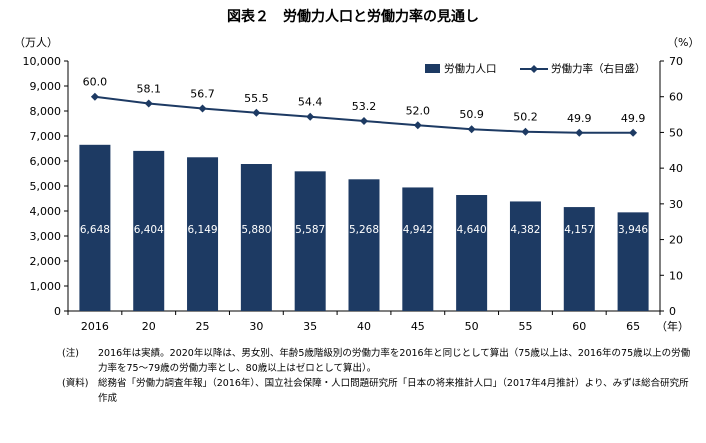 This screenshot has width=706, height=443. Describe the element at coordinates (525, 326) in the screenshot. I see `x-tick-label: 55` at that location.